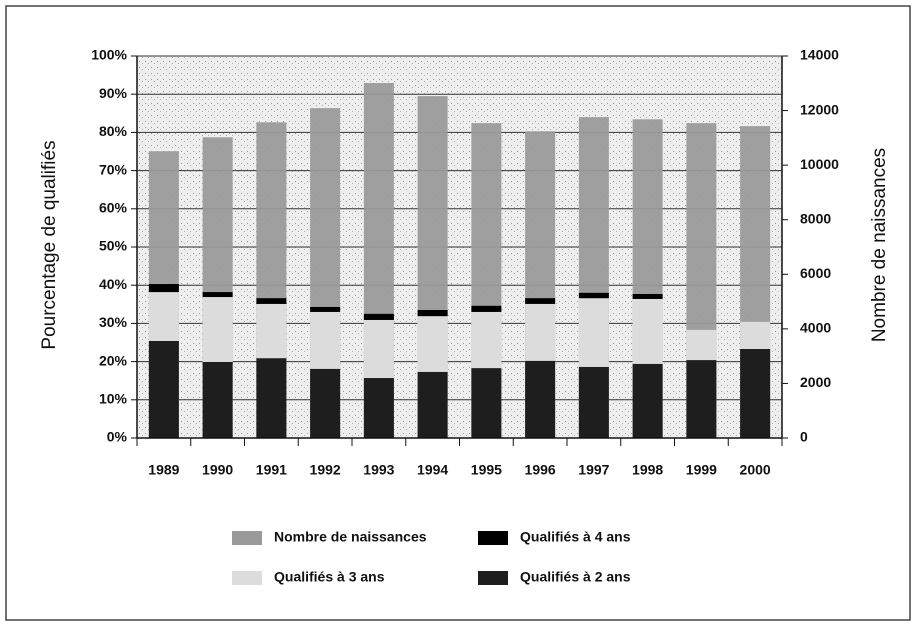 Image resolution: width=916 pixels, height=633 pixels. I want to click on x-tick-label: 1999, so click(701, 470).